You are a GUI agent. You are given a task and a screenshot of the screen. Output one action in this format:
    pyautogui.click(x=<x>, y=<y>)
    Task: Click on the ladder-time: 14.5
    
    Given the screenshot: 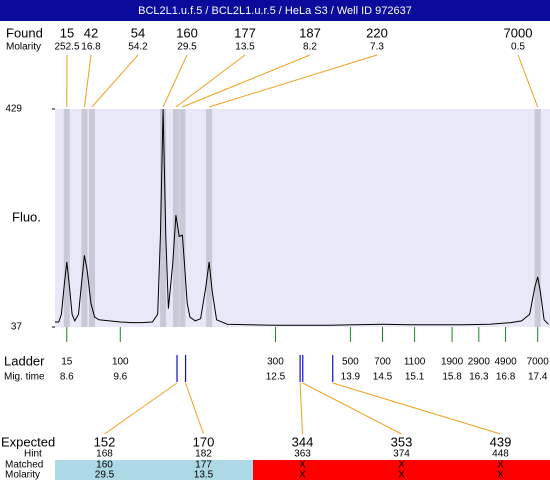 What is the action you would take?
    pyautogui.click(x=383, y=377)
    